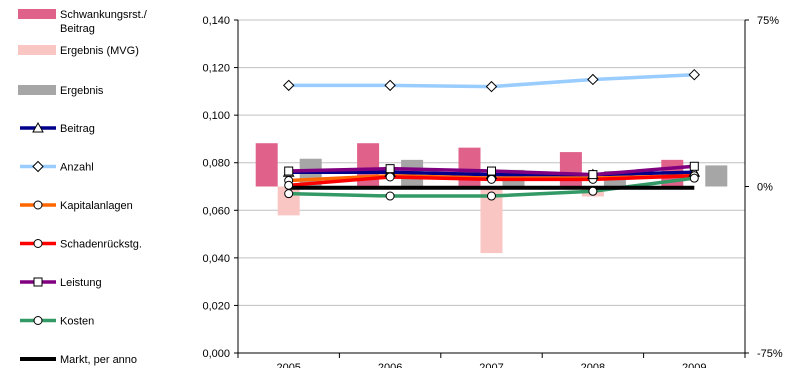  Describe the element at coordinates (491, 365) in the screenshot. I see `x-tick-label: 2007` at that location.